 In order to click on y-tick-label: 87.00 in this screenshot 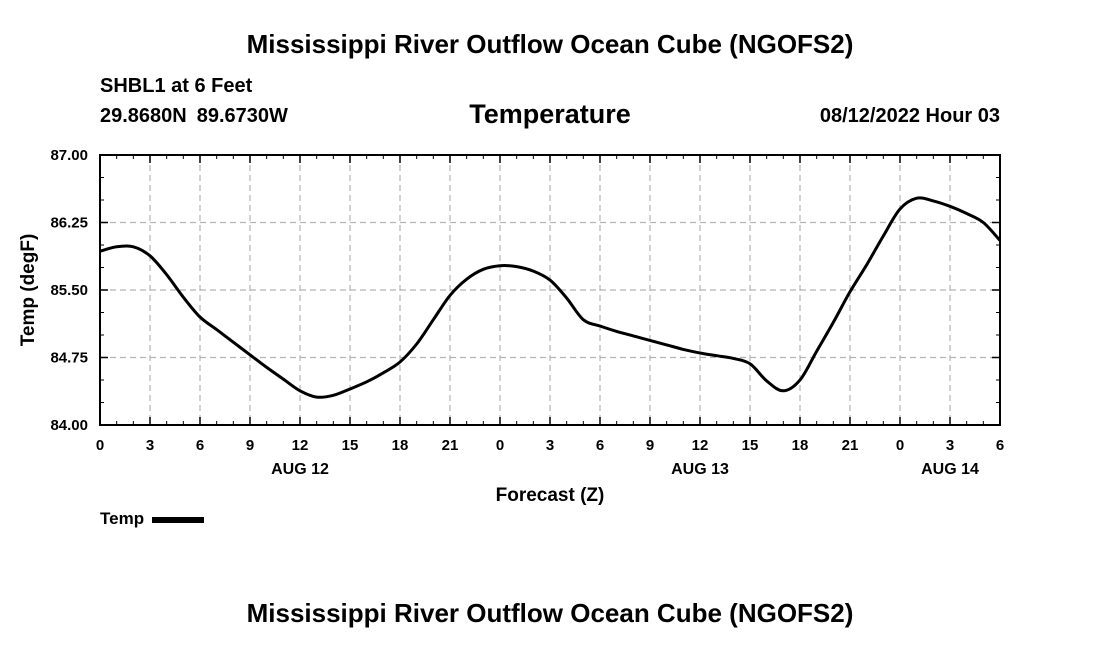, I will do `click(69, 155)`.